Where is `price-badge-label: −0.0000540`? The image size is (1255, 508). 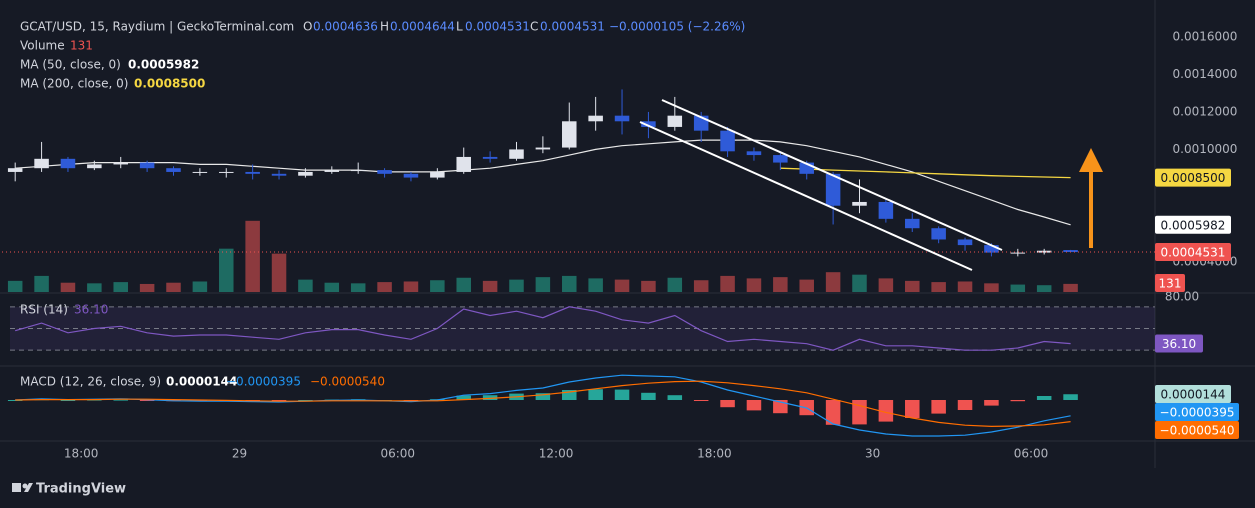
price-badge-label: −0.0000540 is located at coordinates (1197, 431).